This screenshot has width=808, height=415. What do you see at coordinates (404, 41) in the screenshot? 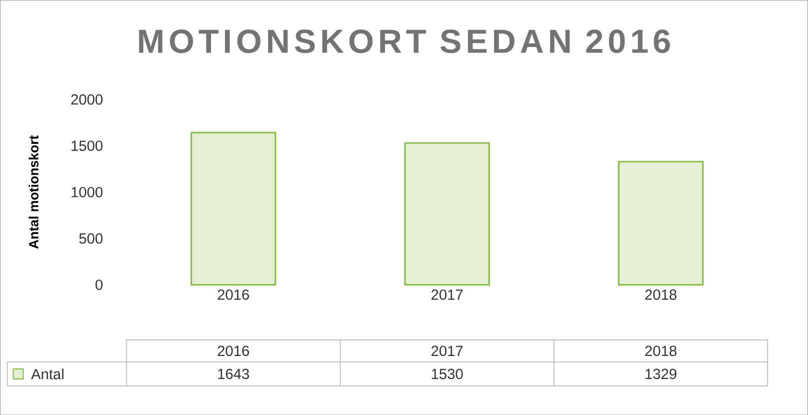
I see `chart-title: MOTIONSKORT SEDAN 2016` at bounding box center [404, 41].